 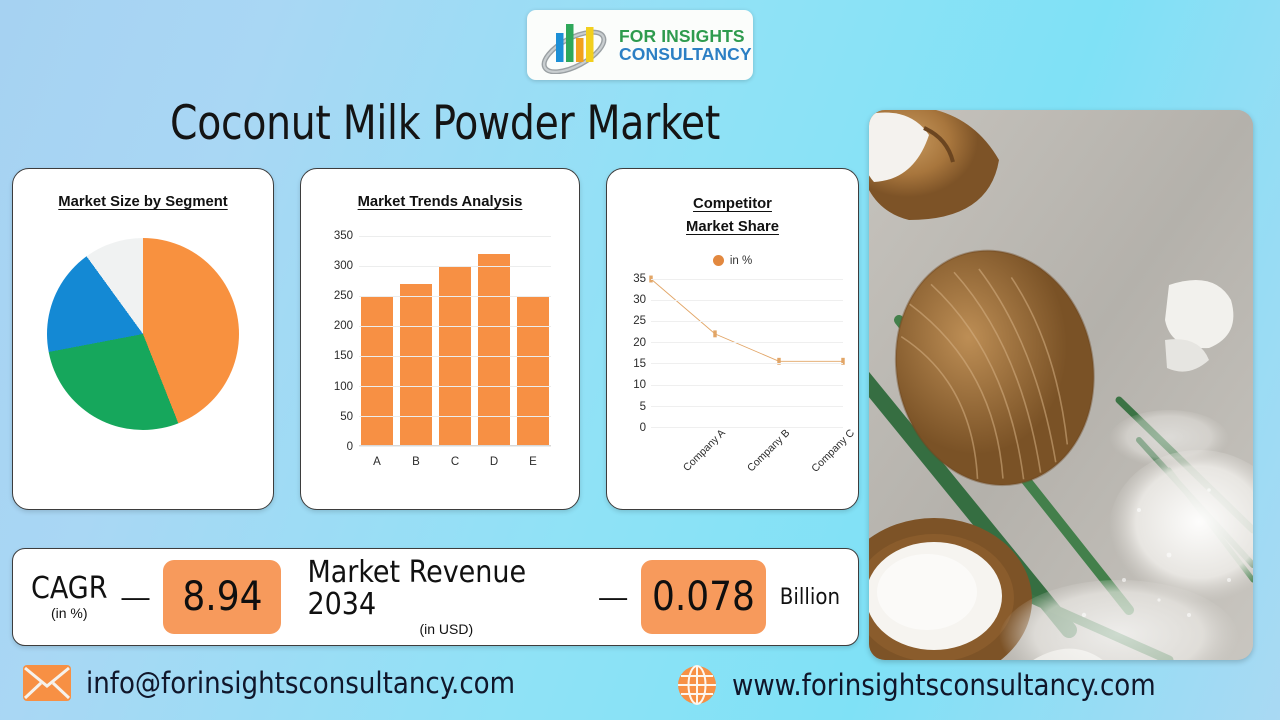 What do you see at coordinates (738, 321) in the screenshot?
I see `line-gridline: 25` at bounding box center [738, 321].